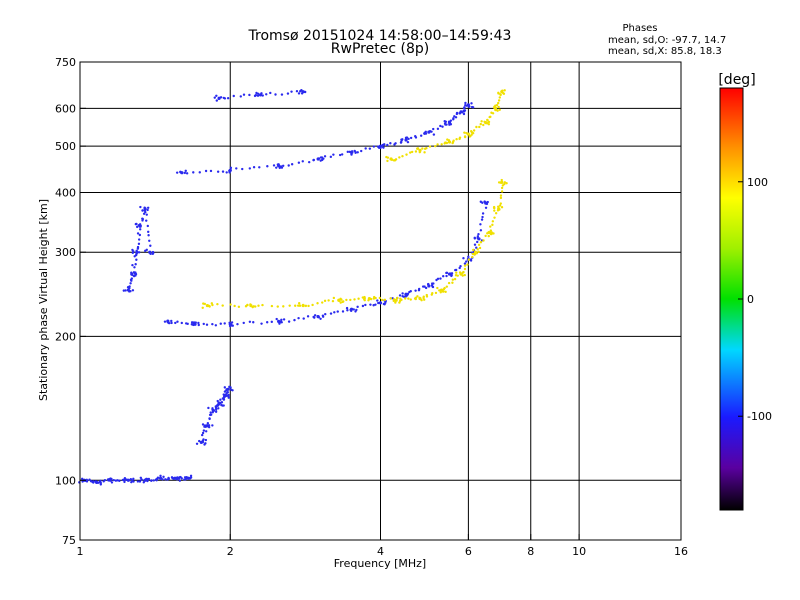 The image size is (800, 600). Describe the element at coordinates (759, 416) in the screenshot. I see `colorbar-tick-label: -100` at that location.